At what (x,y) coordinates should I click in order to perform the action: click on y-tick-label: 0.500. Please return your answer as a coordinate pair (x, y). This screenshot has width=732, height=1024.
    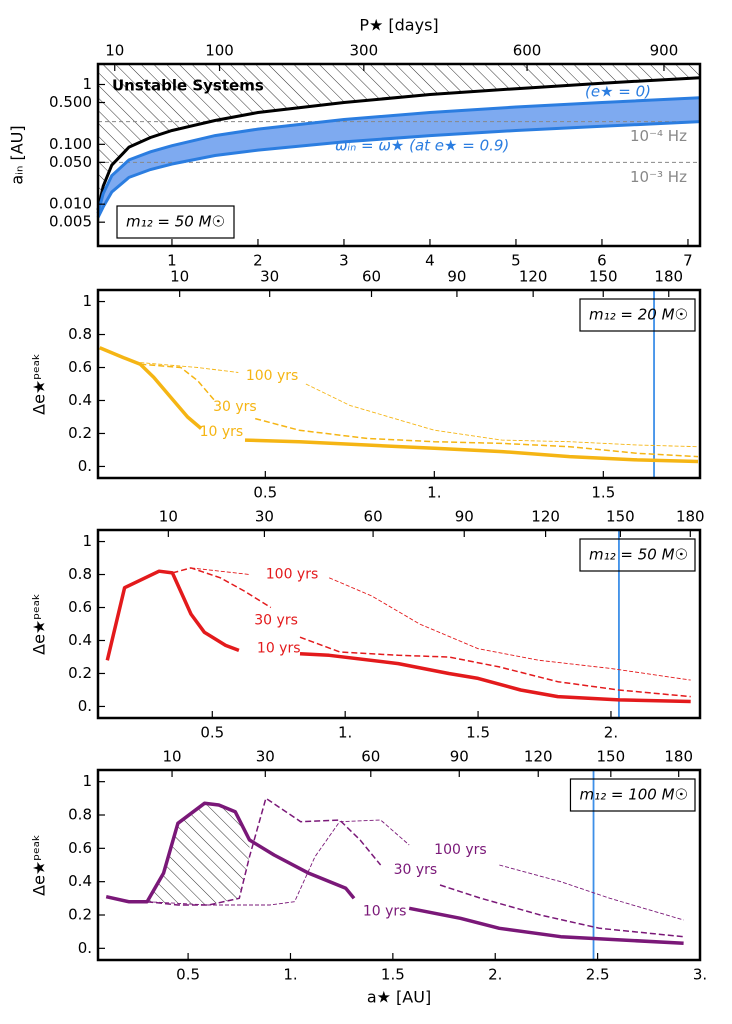
    Looking at the image, I should click on (70, 102).